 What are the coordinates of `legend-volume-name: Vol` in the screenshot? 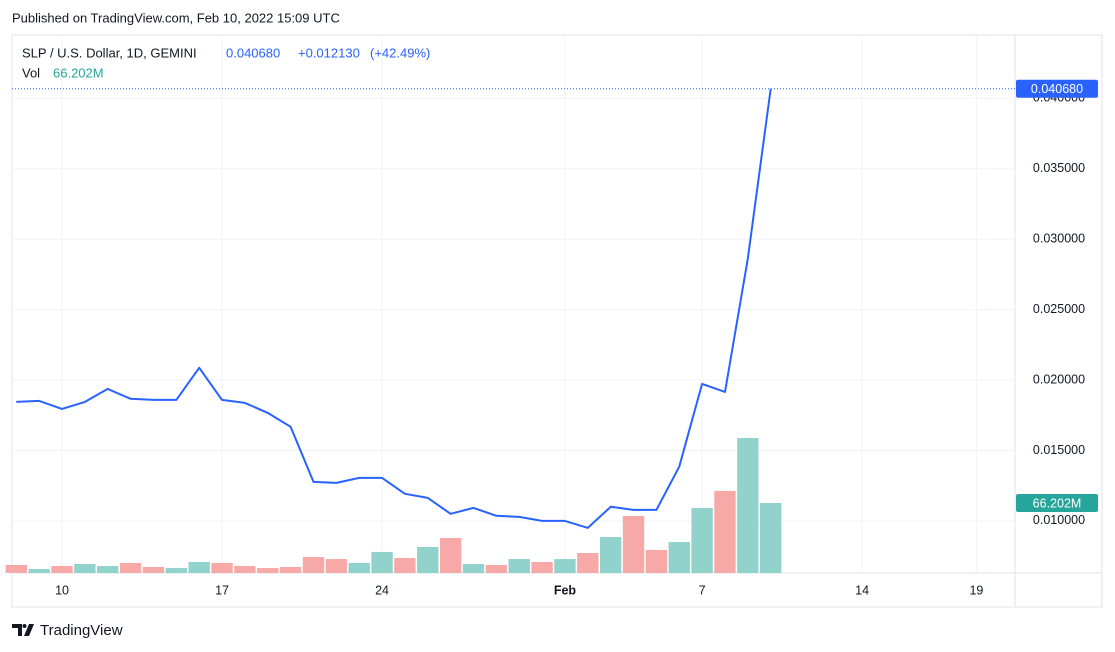 It's located at (31, 72).